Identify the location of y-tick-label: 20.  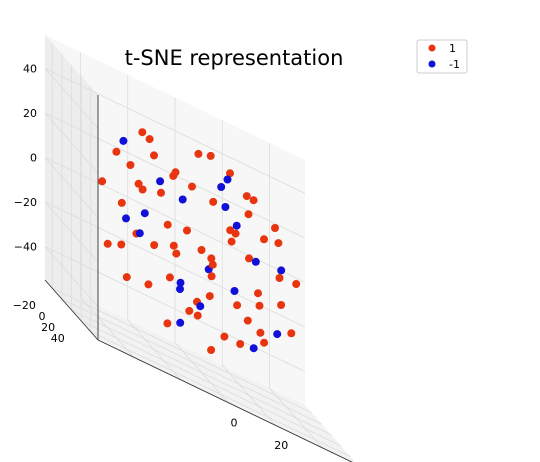
(48, 327).